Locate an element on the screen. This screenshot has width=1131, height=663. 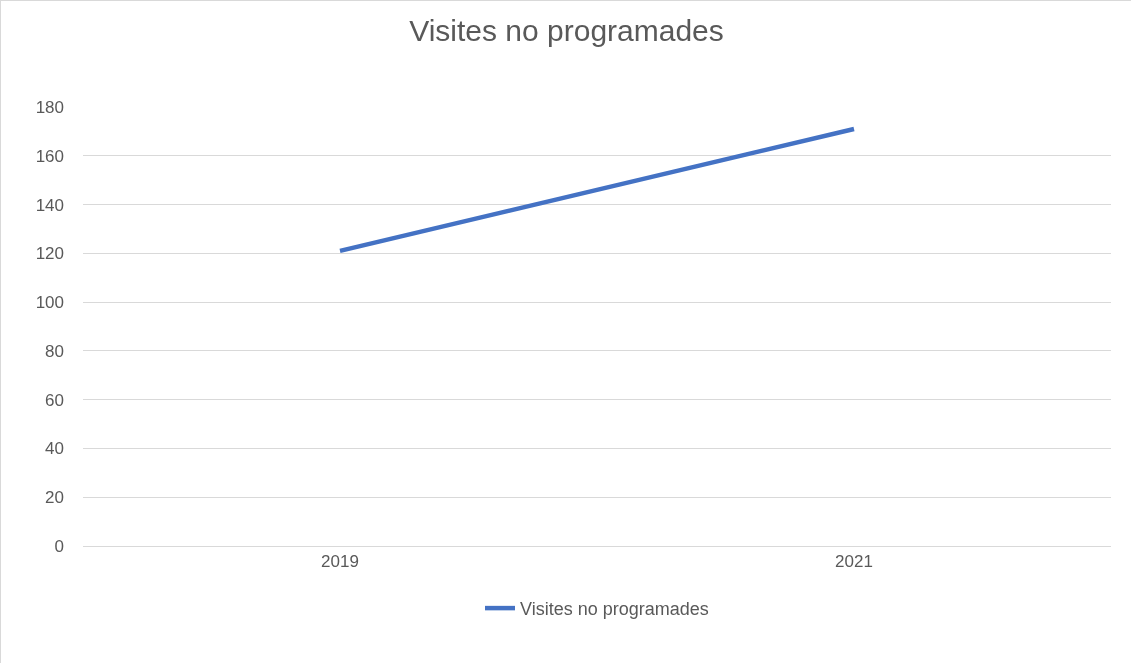
legend-label: Visites no programades is located at coordinates (614, 609).